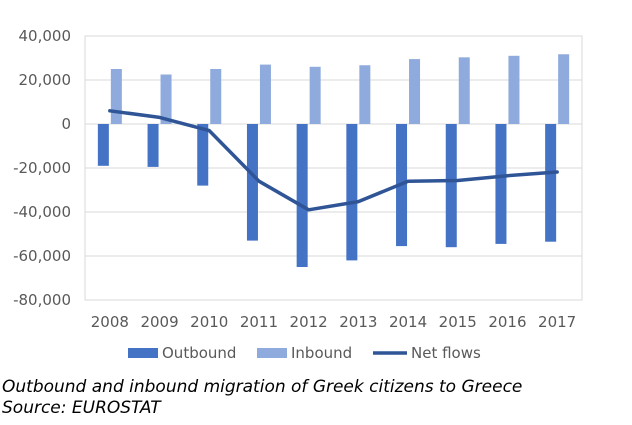 Image resolution: width=632 pixels, height=425 pixels. What do you see at coordinates (81, 408) in the screenshot?
I see `caption-source: Source: EUROSTAT` at bounding box center [81, 408].